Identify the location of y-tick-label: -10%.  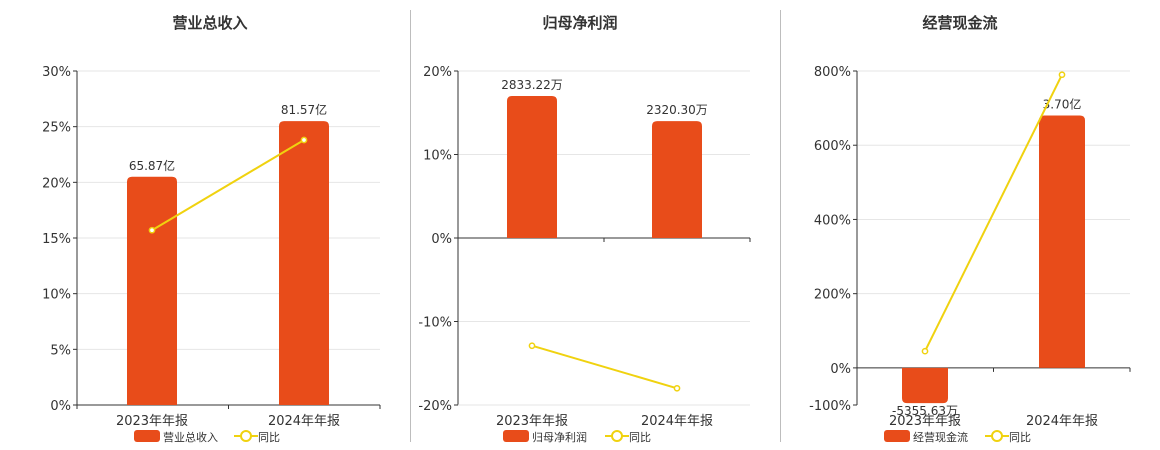
(435, 323).